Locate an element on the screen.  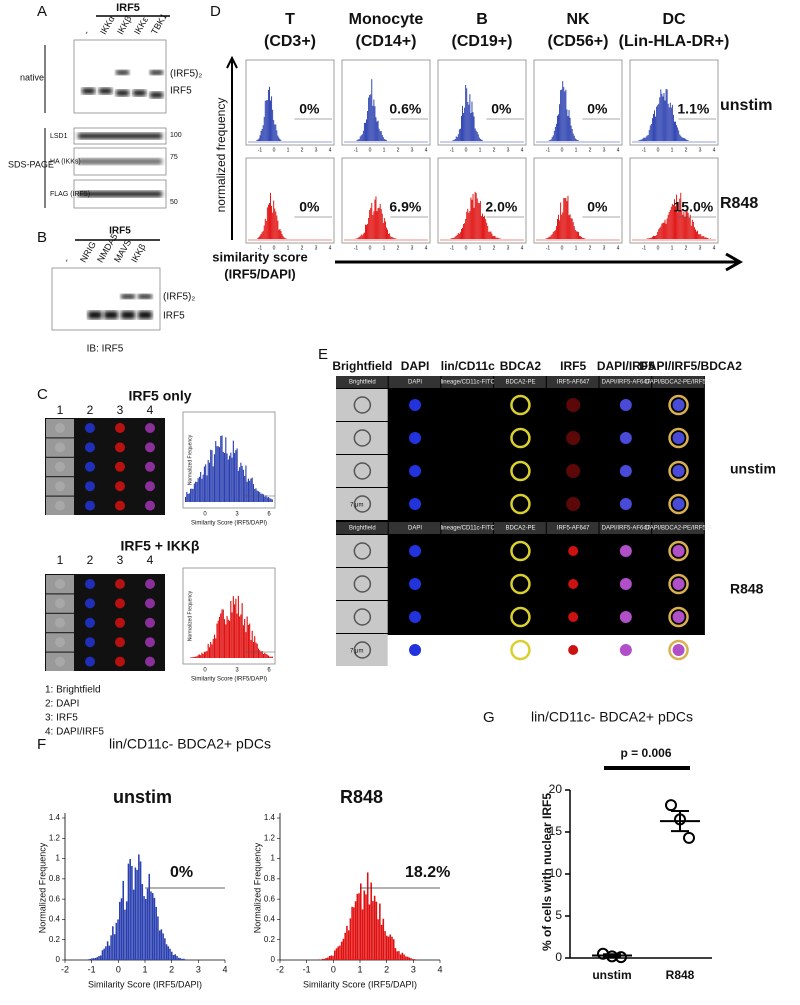
x-arrow is located at coordinates (539, 262).